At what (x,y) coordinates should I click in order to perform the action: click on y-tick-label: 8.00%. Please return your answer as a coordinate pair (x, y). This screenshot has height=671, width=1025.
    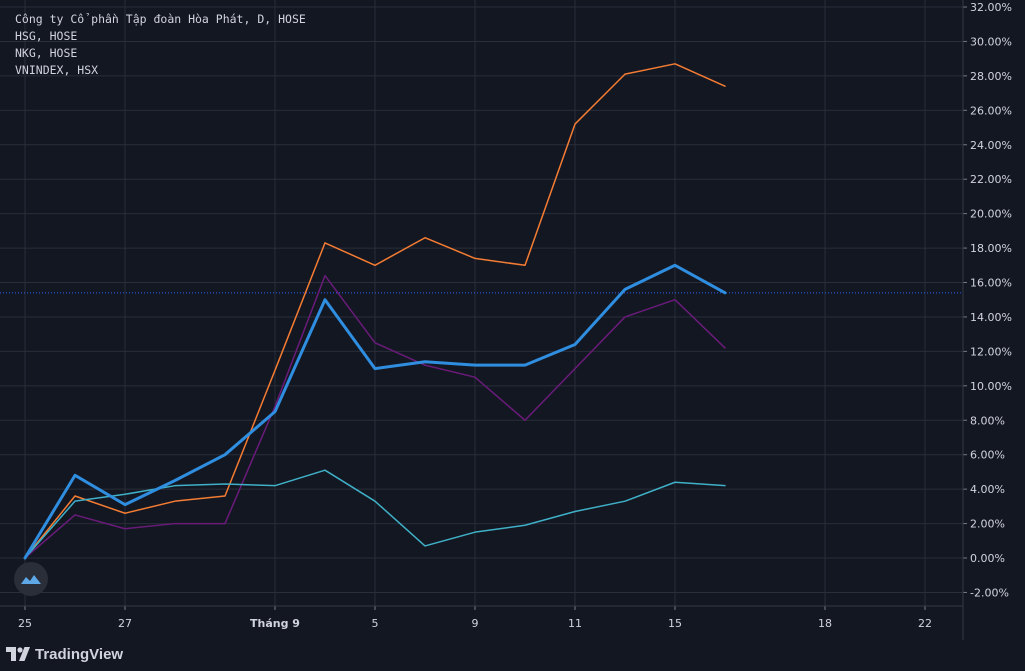
    Looking at the image, I should click on (987, 420).